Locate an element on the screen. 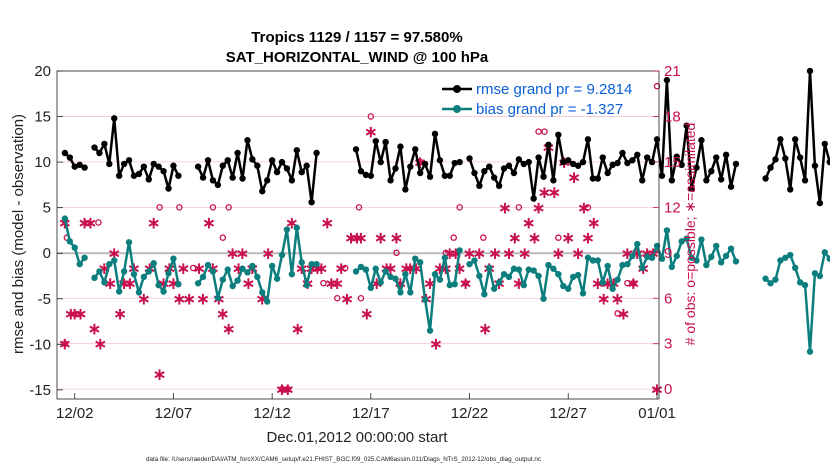 This screenshot has height=470, width=830. obs-assimilated-point-94: ∗ is located at coordinates (554, 192).